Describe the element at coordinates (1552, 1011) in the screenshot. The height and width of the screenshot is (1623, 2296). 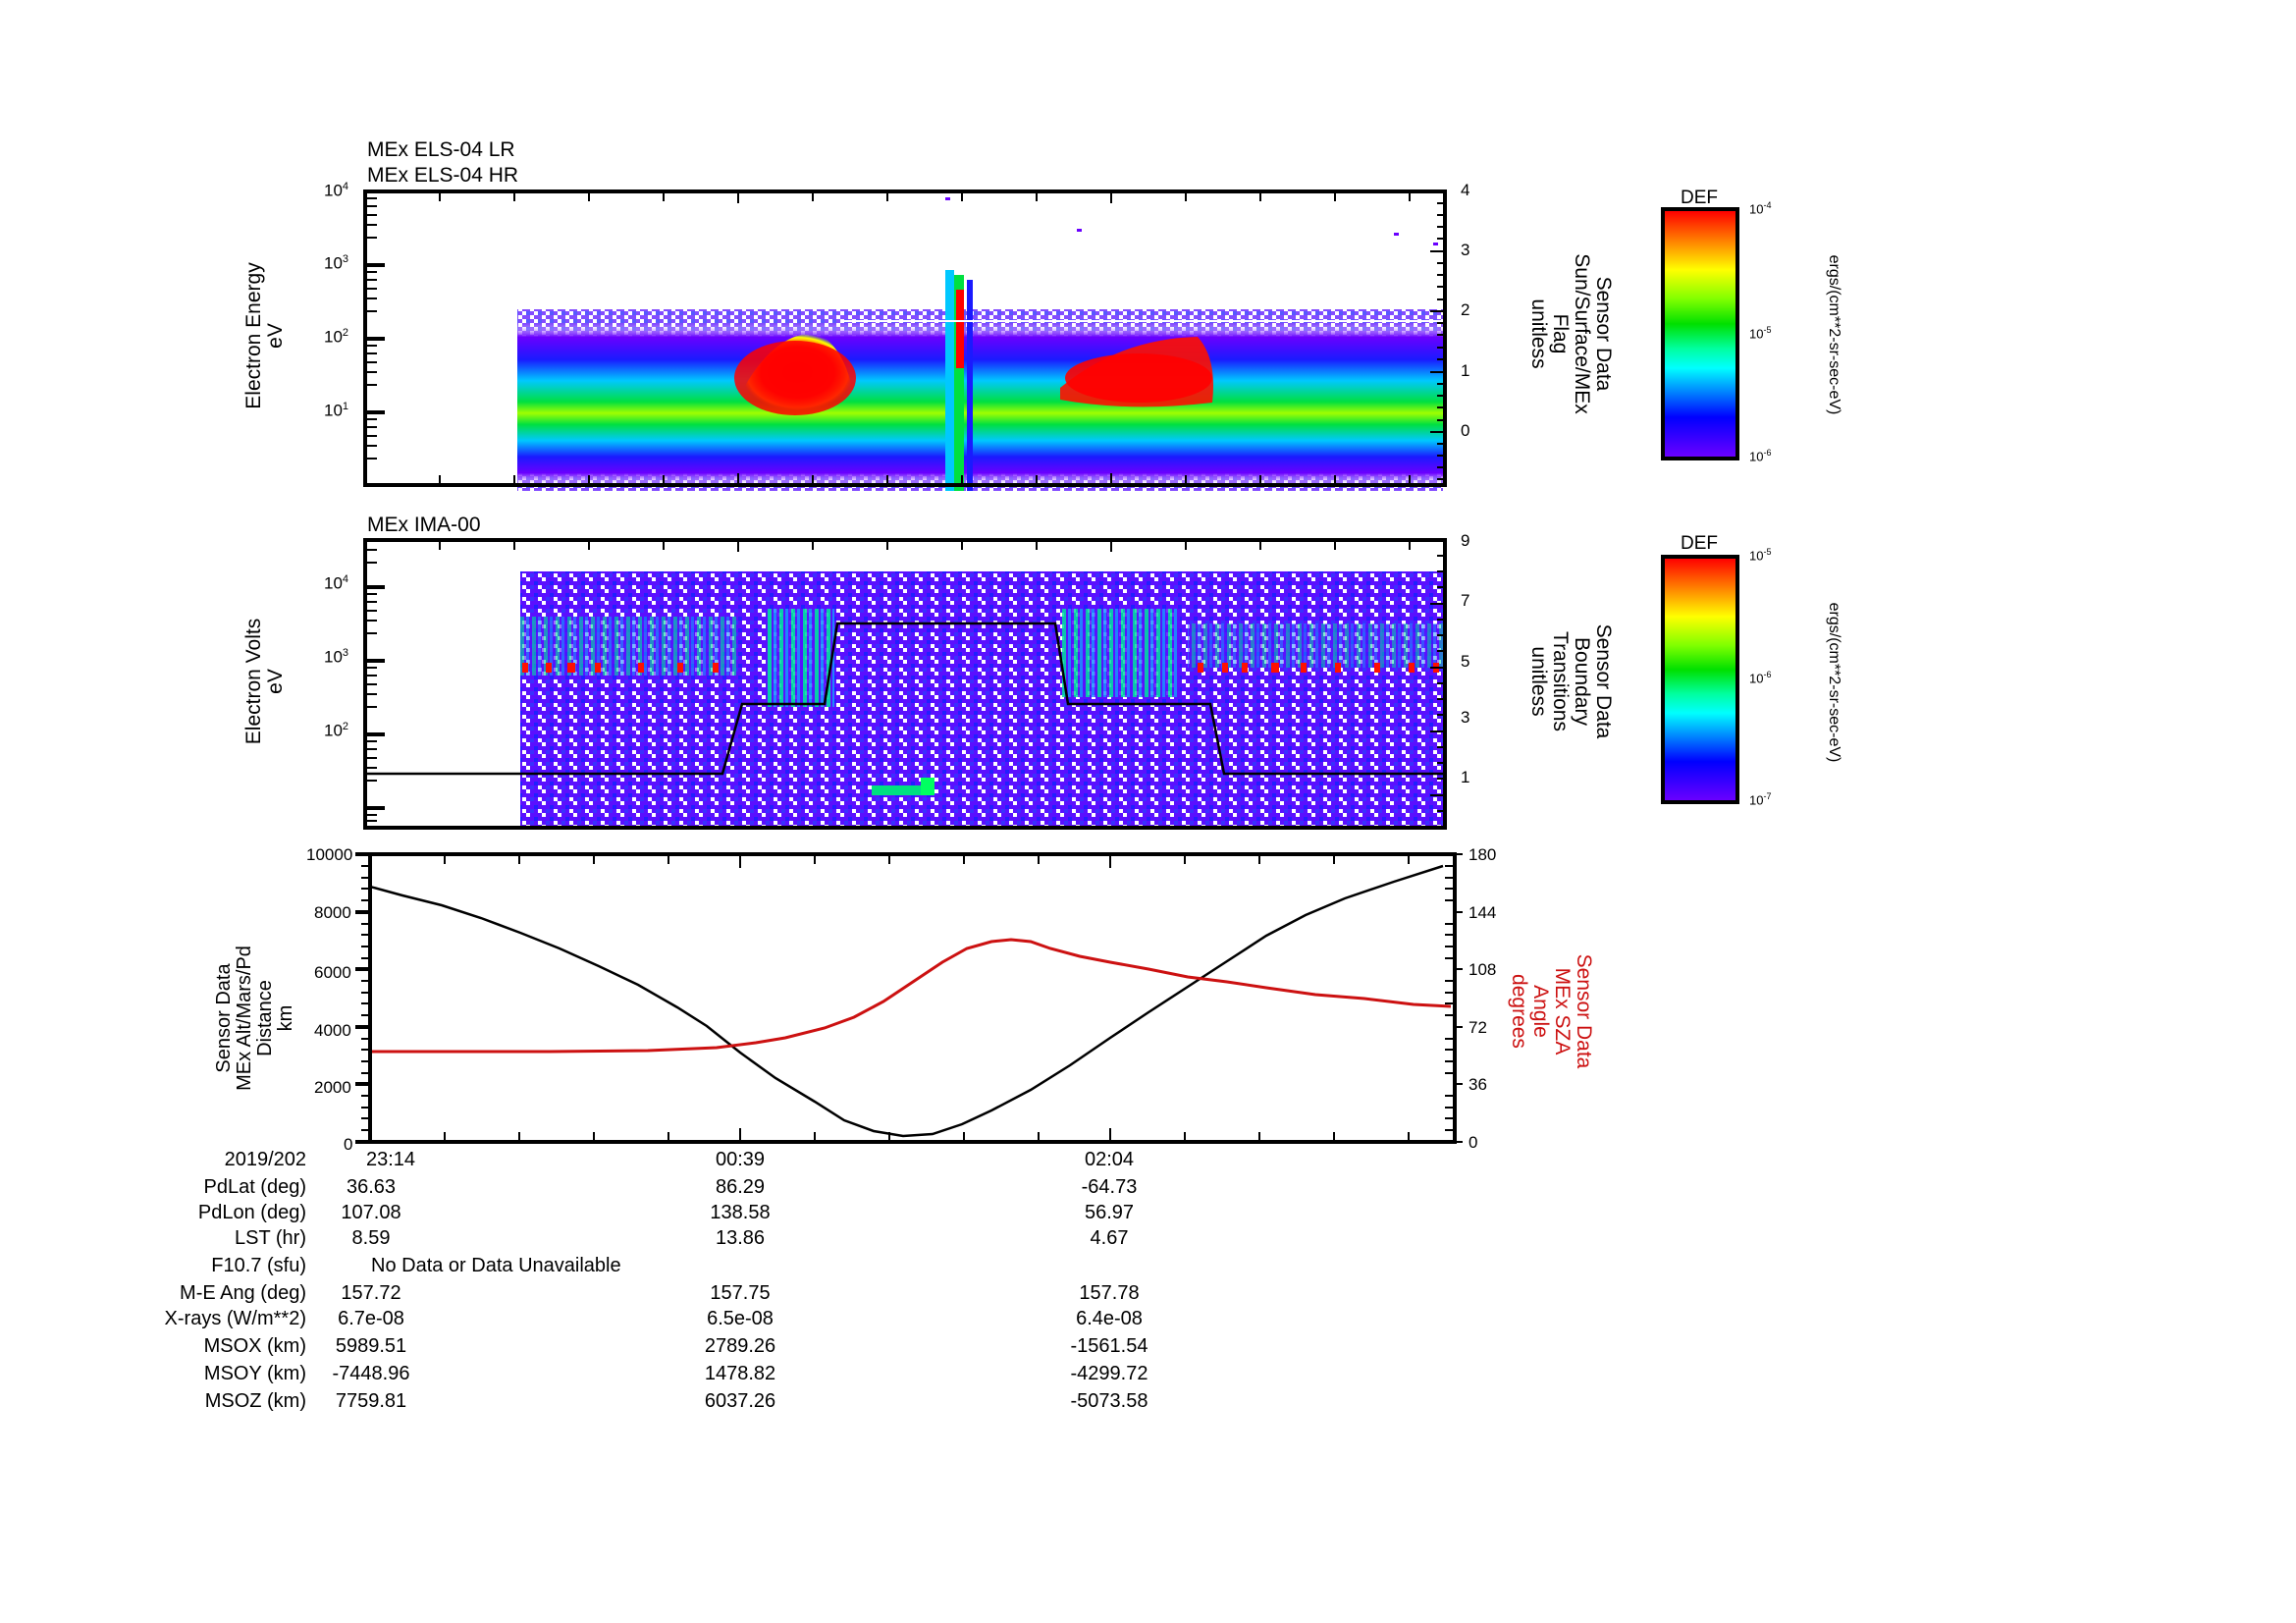
I see `panel3-right-ylabel: Sensor Data MEx SZA Angle degrees` at that location.